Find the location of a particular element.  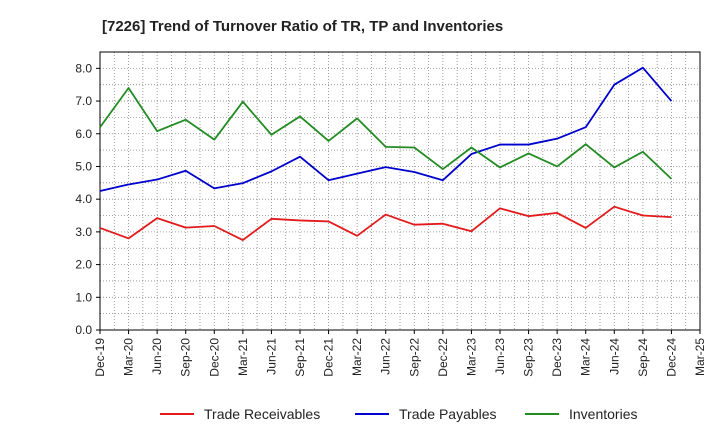

x-tick-label: Sep-22 is located at coordinates (414, 357).